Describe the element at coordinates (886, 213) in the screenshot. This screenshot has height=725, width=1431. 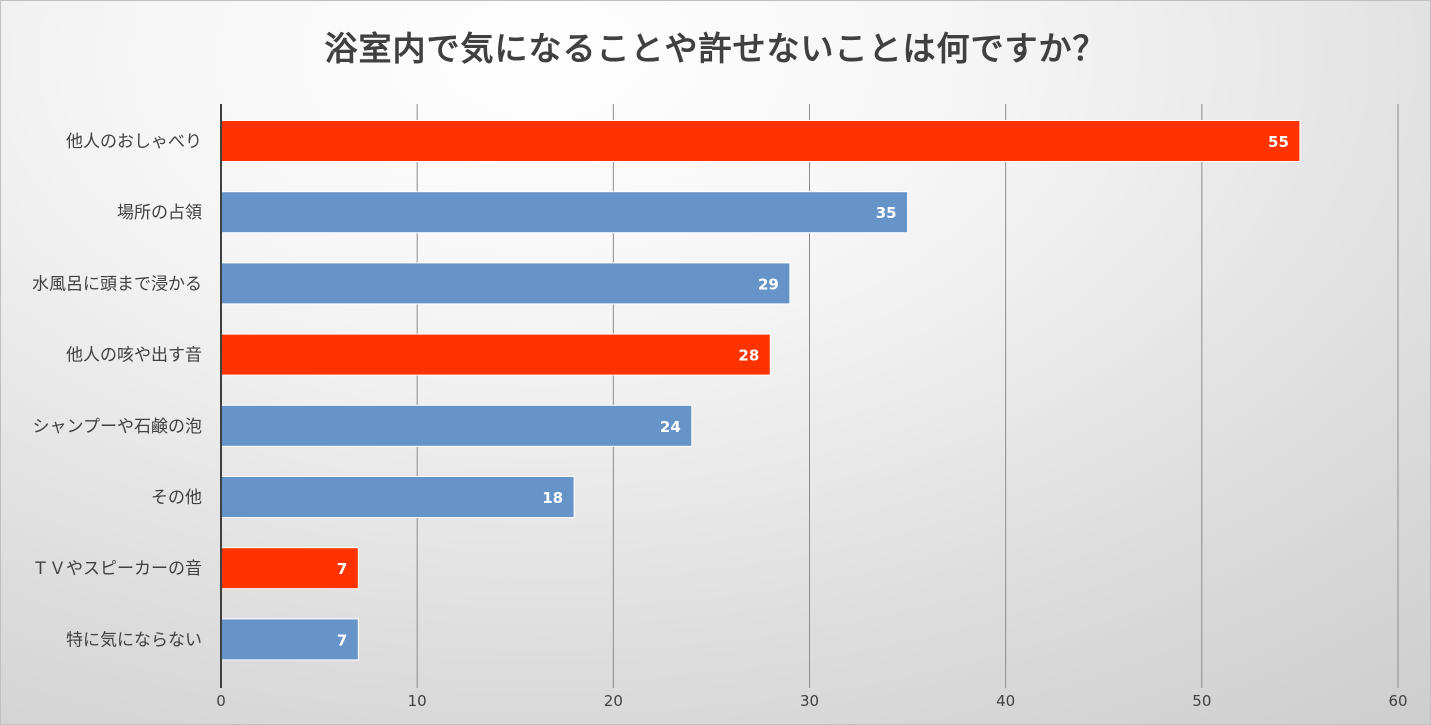
I see `data-label: 35` at that location.